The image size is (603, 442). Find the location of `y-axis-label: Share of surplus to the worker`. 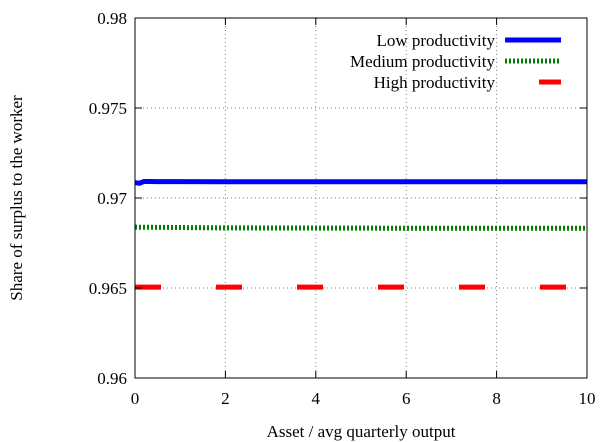

y-axis-label: Share of surplus to the worker is located at coordinates (16, 198).